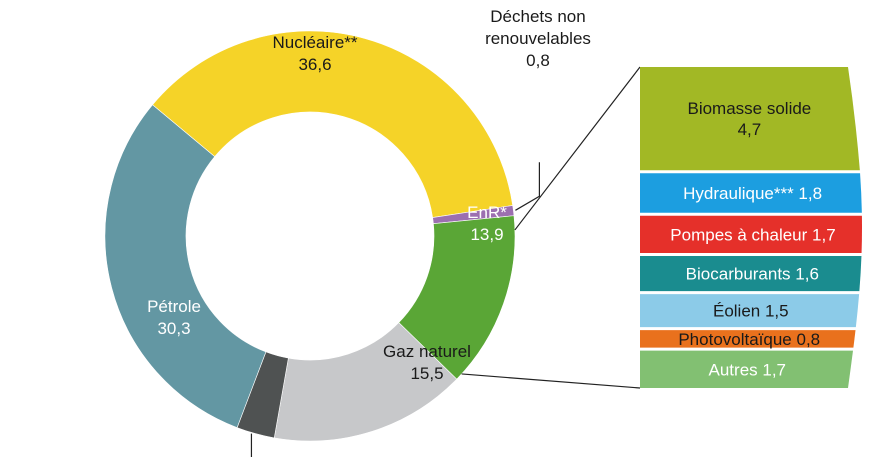 The width and height of the screenshot is (872, 457). I want to click on slice-label-gaz-naturel: Gaz naturel 15,5, so click(427, 362).